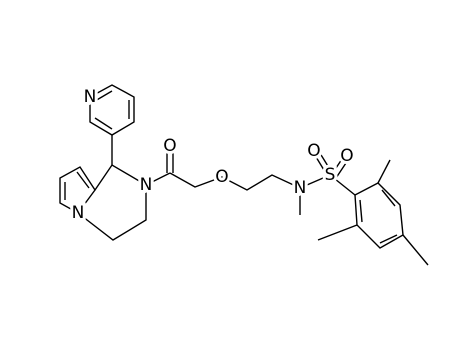  Describe the element at coordinates (77, 190) in the screenshot. I see `pyrrole-ring` at that location.